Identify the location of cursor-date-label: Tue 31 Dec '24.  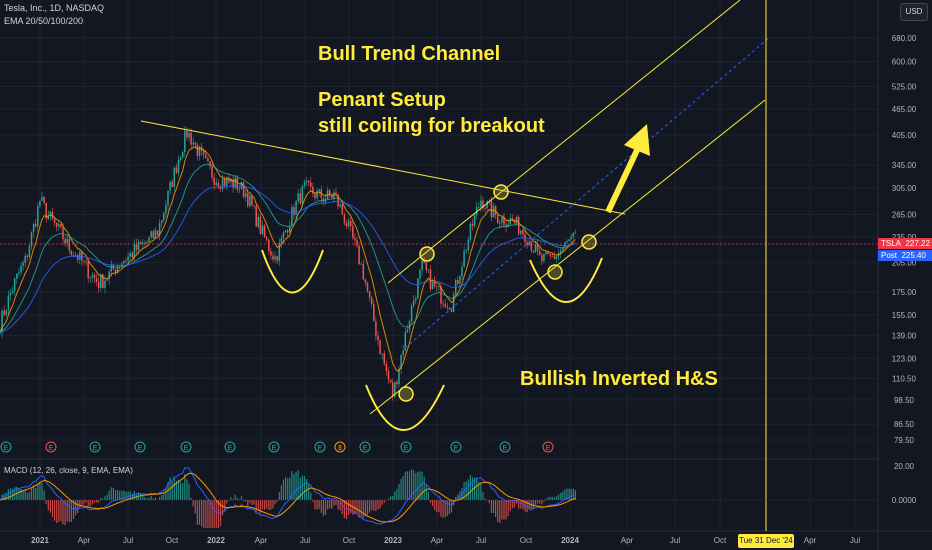
(766, 541).